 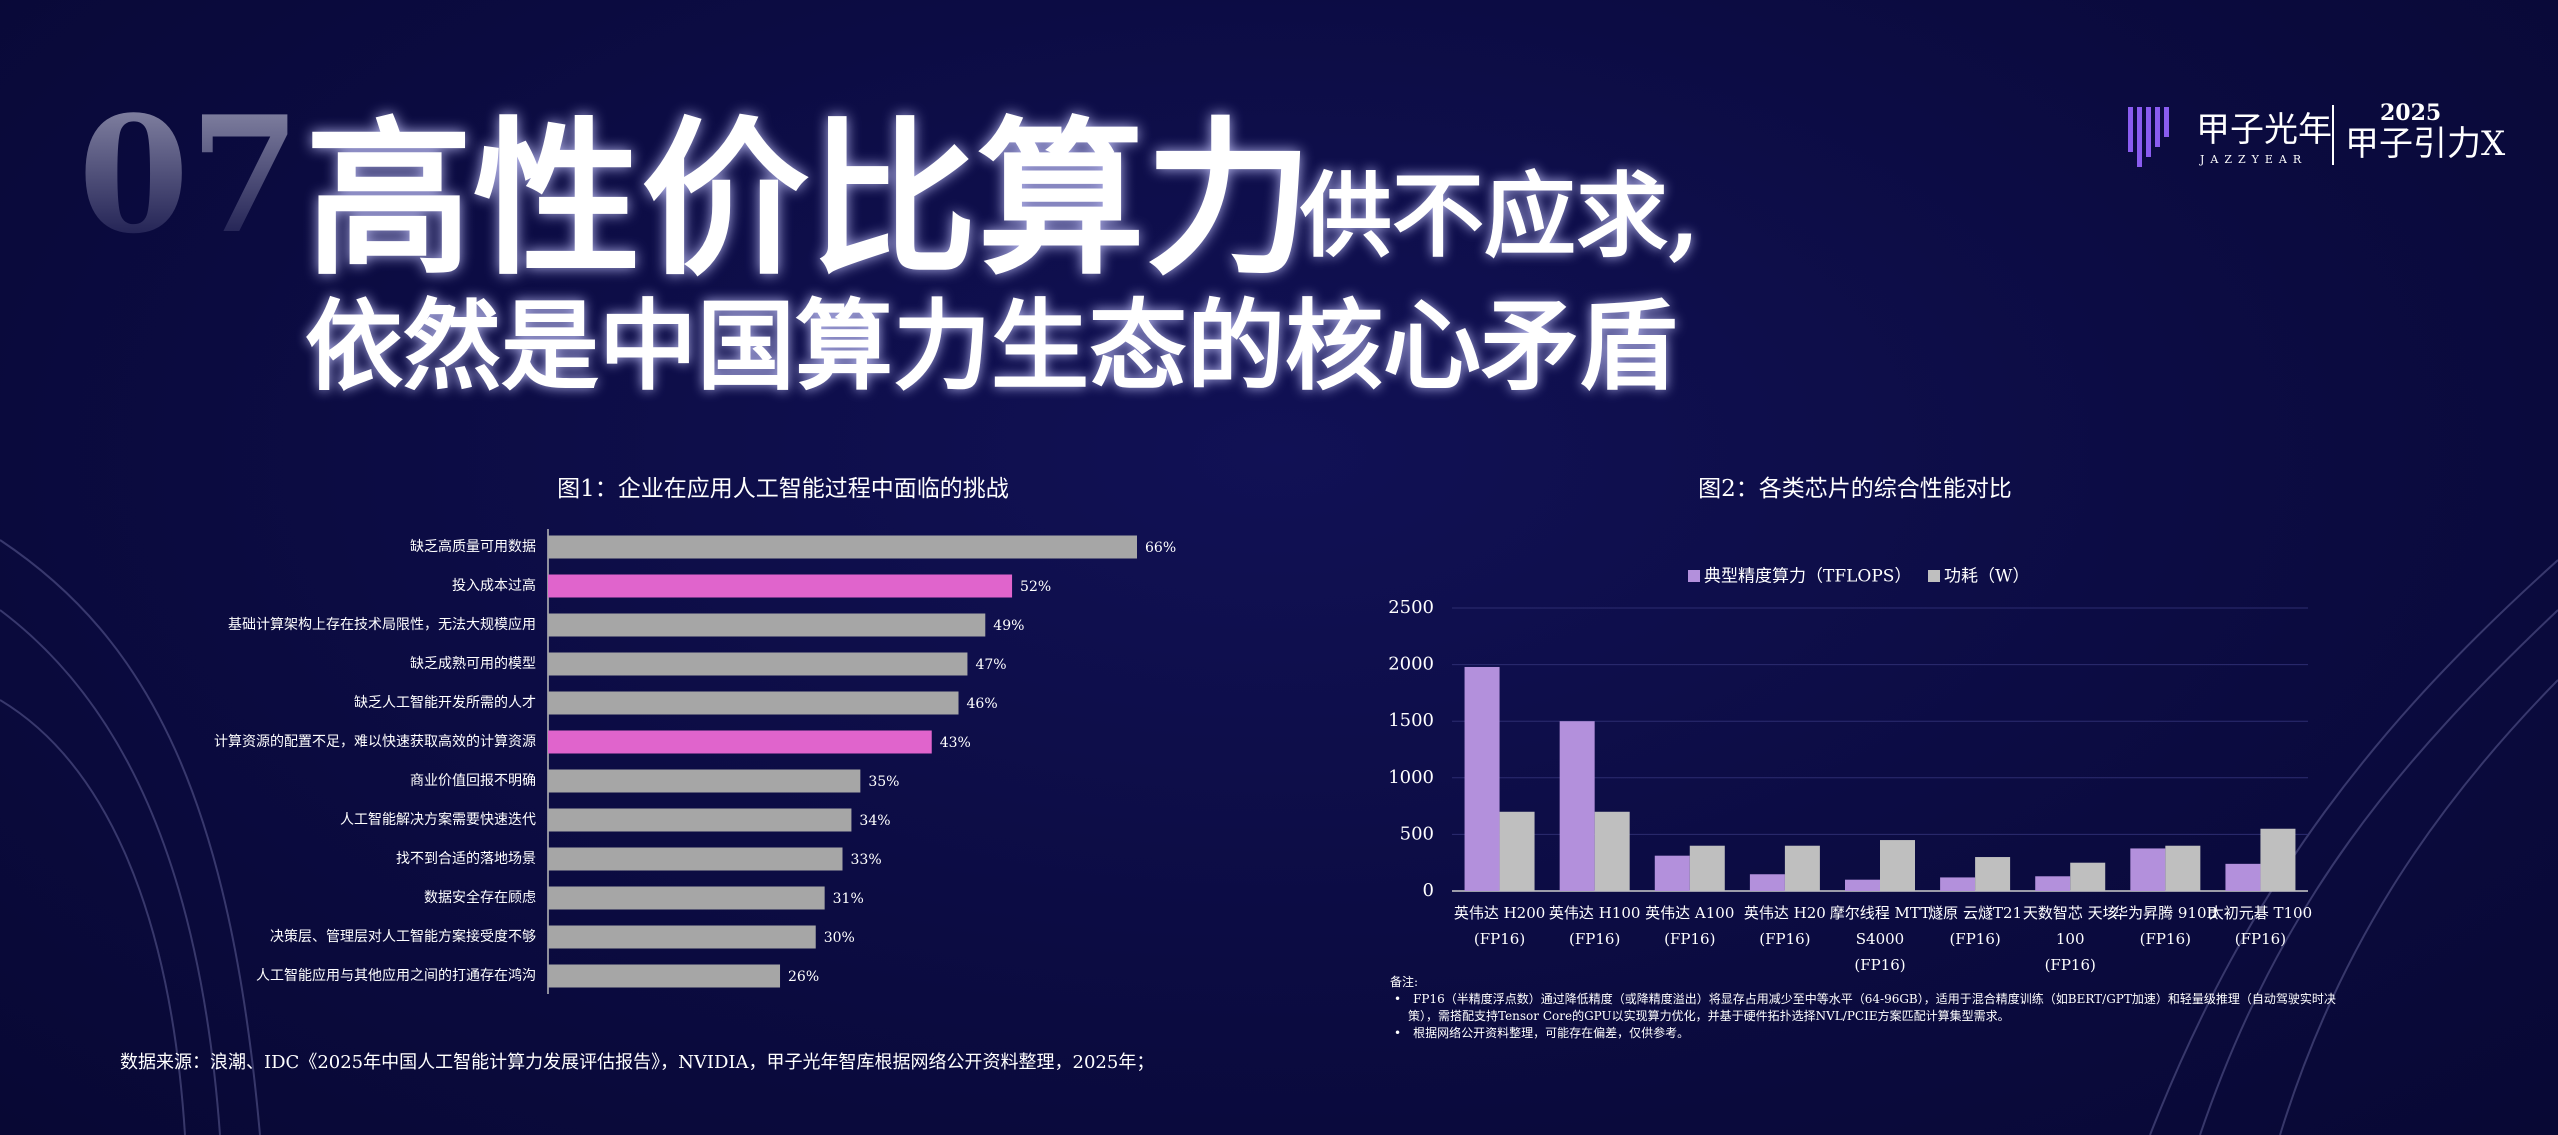 I want to click on category-label: 计算资源的配置不足，难以快速获取高效的计算资源, so click(x=375, y=741).